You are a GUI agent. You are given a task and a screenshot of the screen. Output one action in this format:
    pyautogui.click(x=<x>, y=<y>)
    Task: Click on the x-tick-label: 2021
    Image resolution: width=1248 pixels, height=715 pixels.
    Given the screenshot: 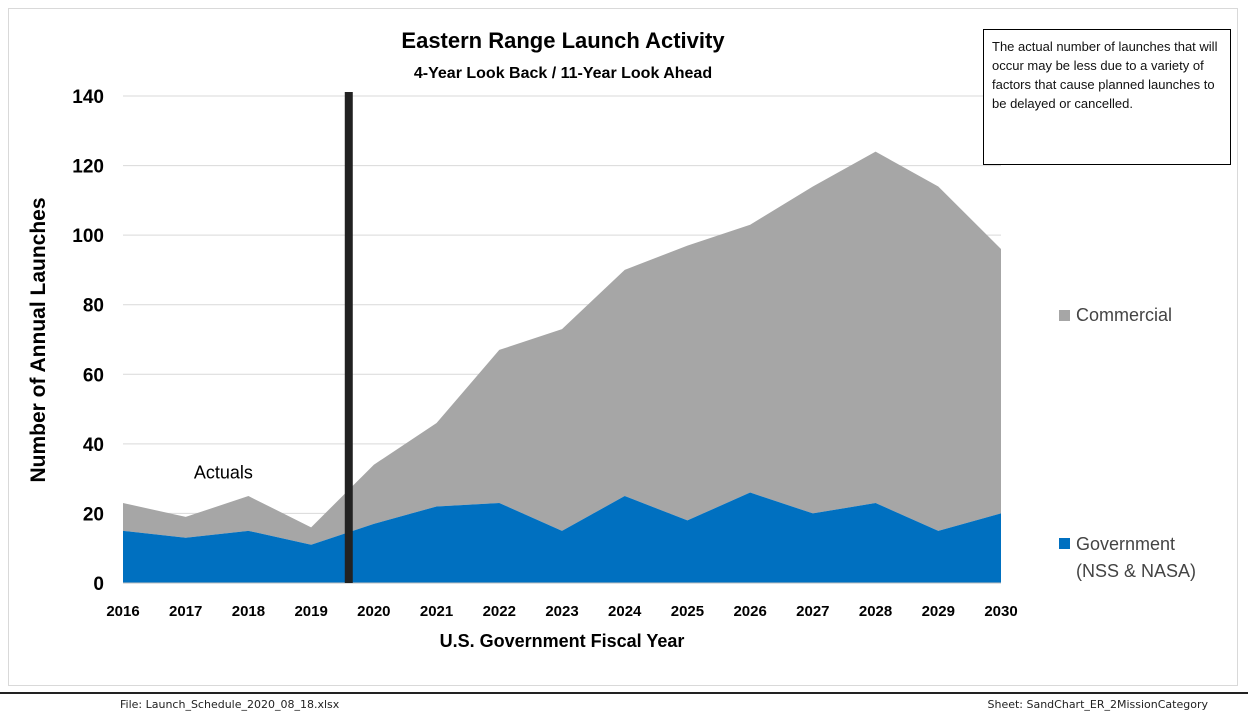 What is the action you would take?
    pyautogui.click(x=436, y=611)
    